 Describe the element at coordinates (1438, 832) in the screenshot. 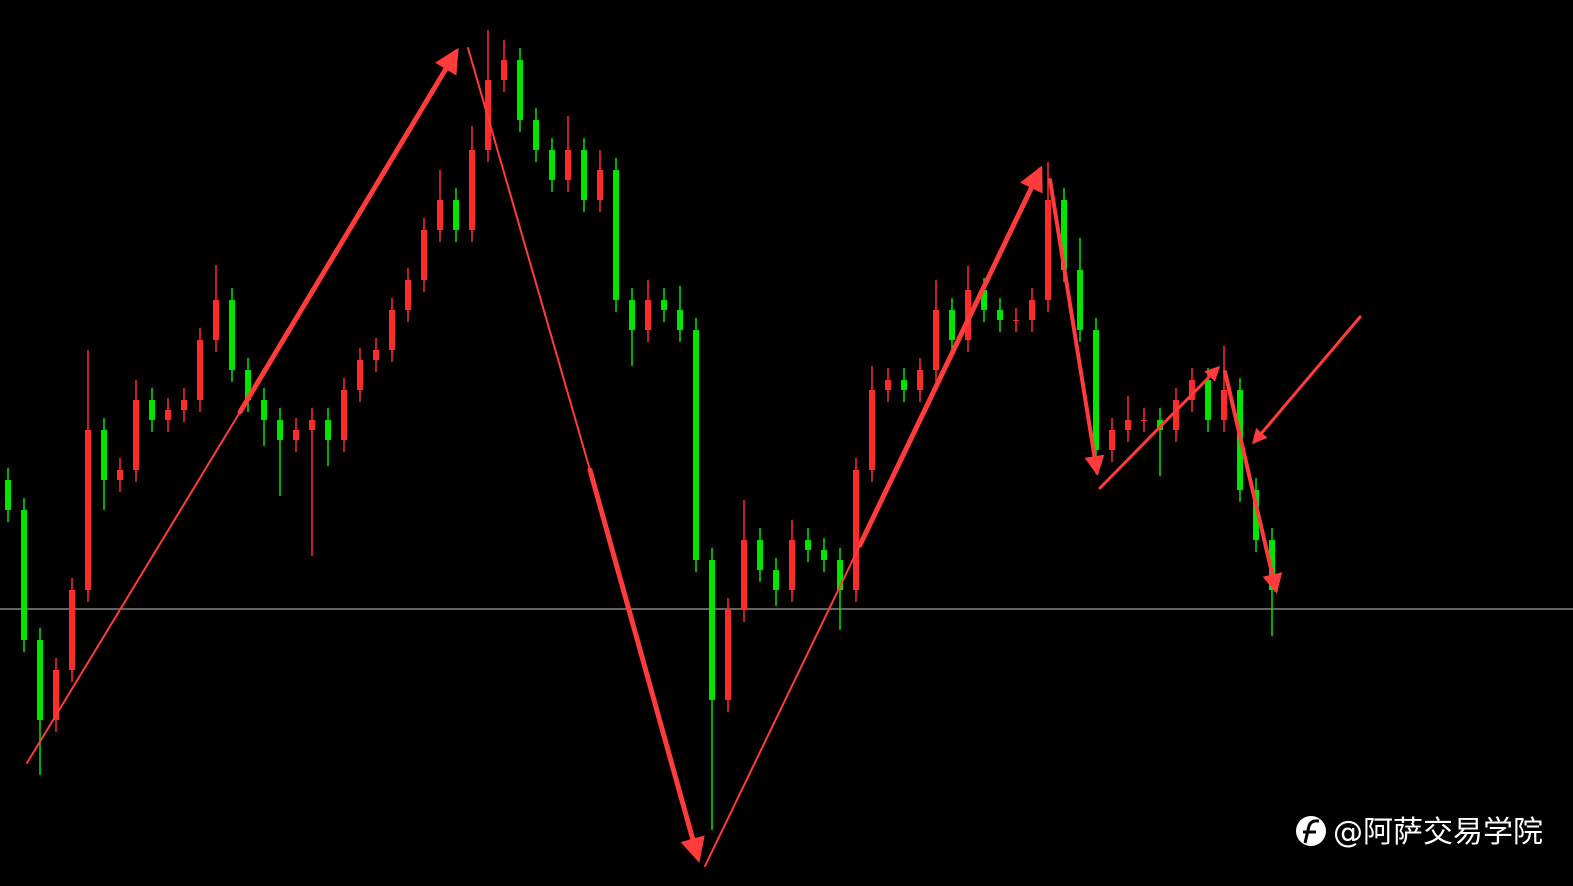

I see `watermark-text: @阿萨交易学院` at that location.